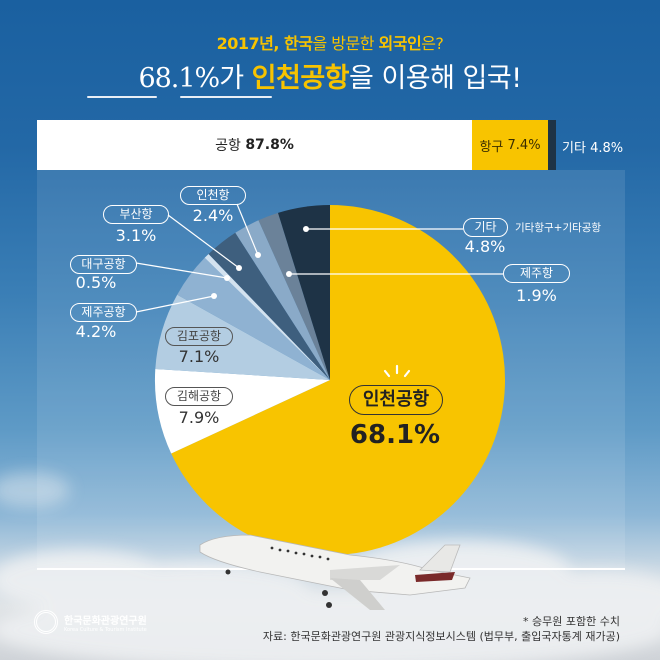 Image resolution: width=660 pixels, height=660 pixels. Describe the element at coordinates (242, 337) in the screenshot. I see `slice-gimpo` at that location.